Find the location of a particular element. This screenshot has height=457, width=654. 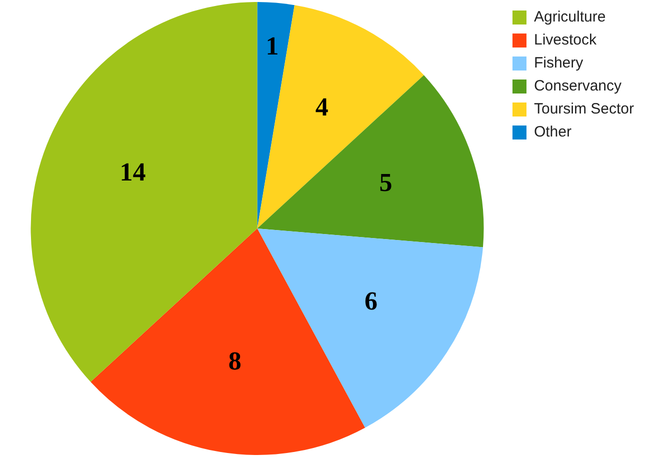

data-label: 8 is located at coordinates (235, 361).